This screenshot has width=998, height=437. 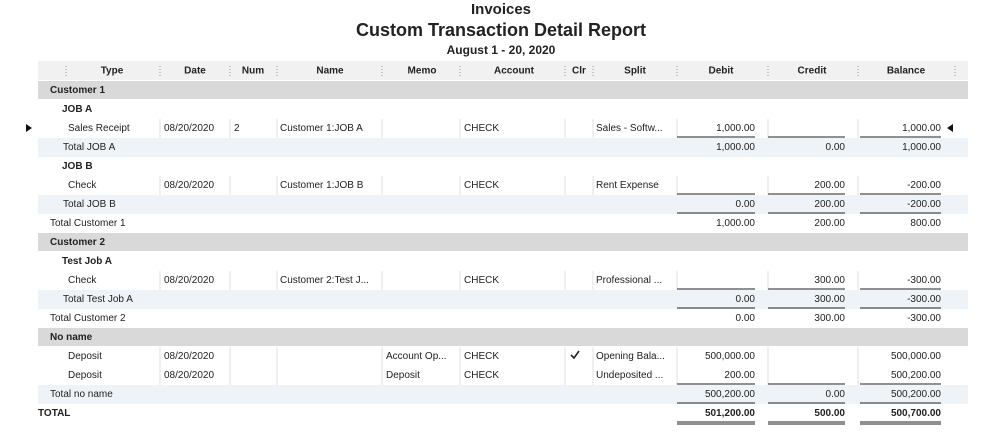 I want to click on column-header: Memo, so click(x=422, y=71).